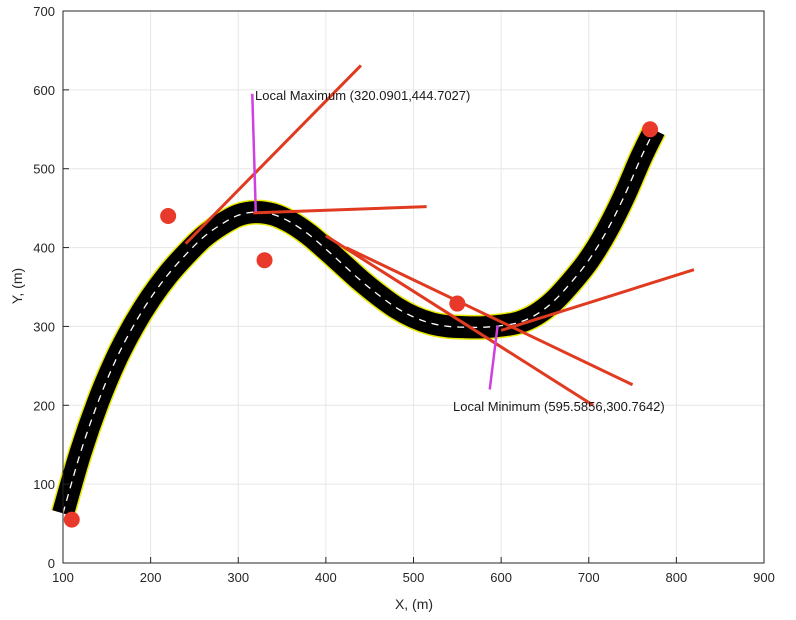 This screenshot has width=796, height=620. What do you see at coordinates (44, 484) in the screenshot?
I see `y-tick-label: 100` at bounding box center [44, 484].